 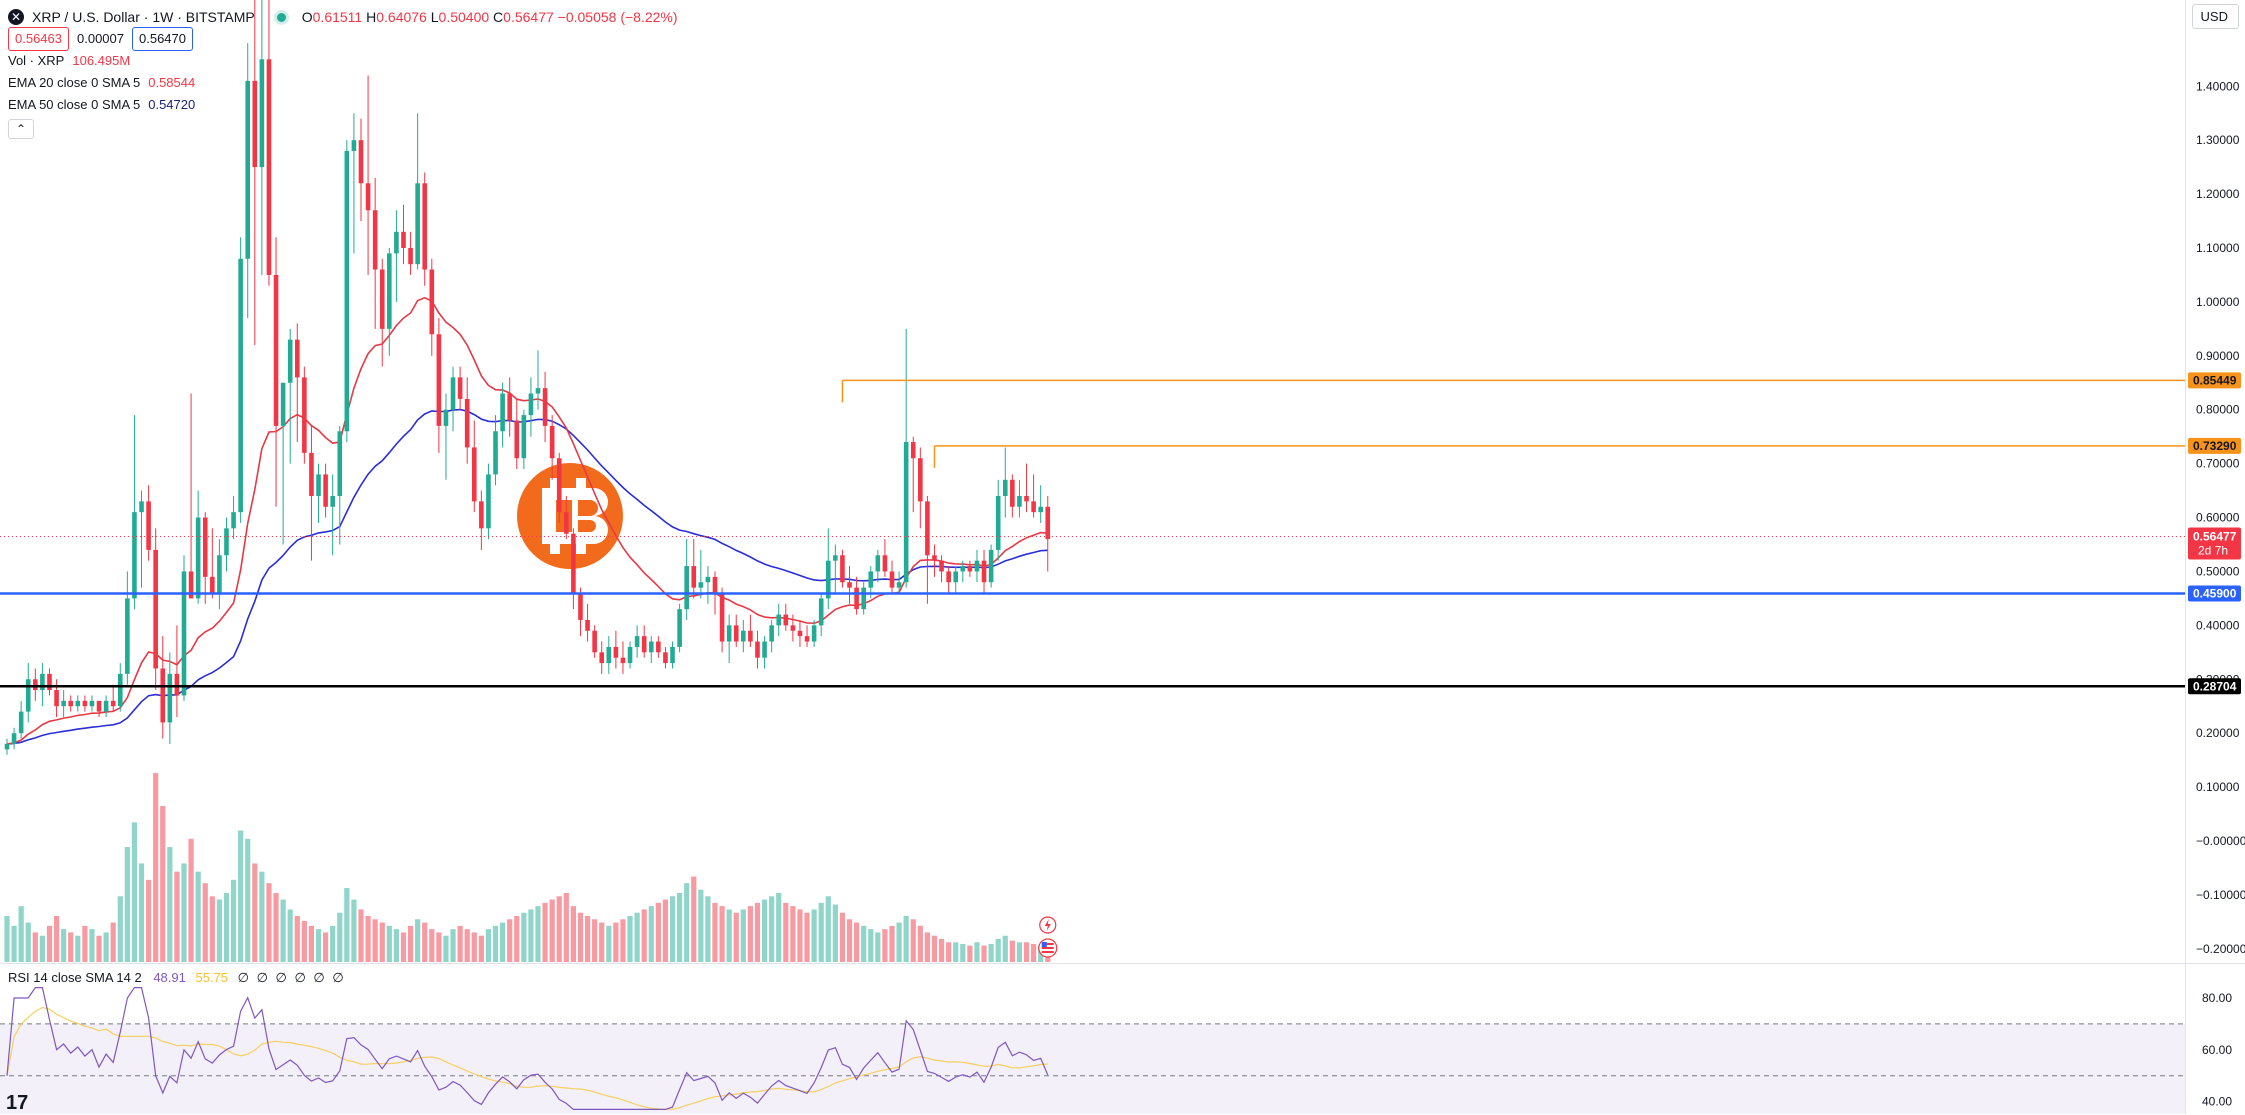 I want to click on ema20-legend: EMA 20 close 0 SMA 5 0.58544, so click(x=343, y=83).